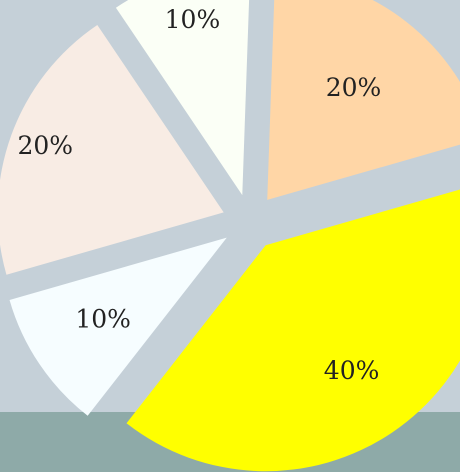 The height and width of the screenshot is (472, 460). What do you see at coordinates (352, 370) in the screenshot?
I see `slice-label-2: 40%` at bounding box center [352, 370].